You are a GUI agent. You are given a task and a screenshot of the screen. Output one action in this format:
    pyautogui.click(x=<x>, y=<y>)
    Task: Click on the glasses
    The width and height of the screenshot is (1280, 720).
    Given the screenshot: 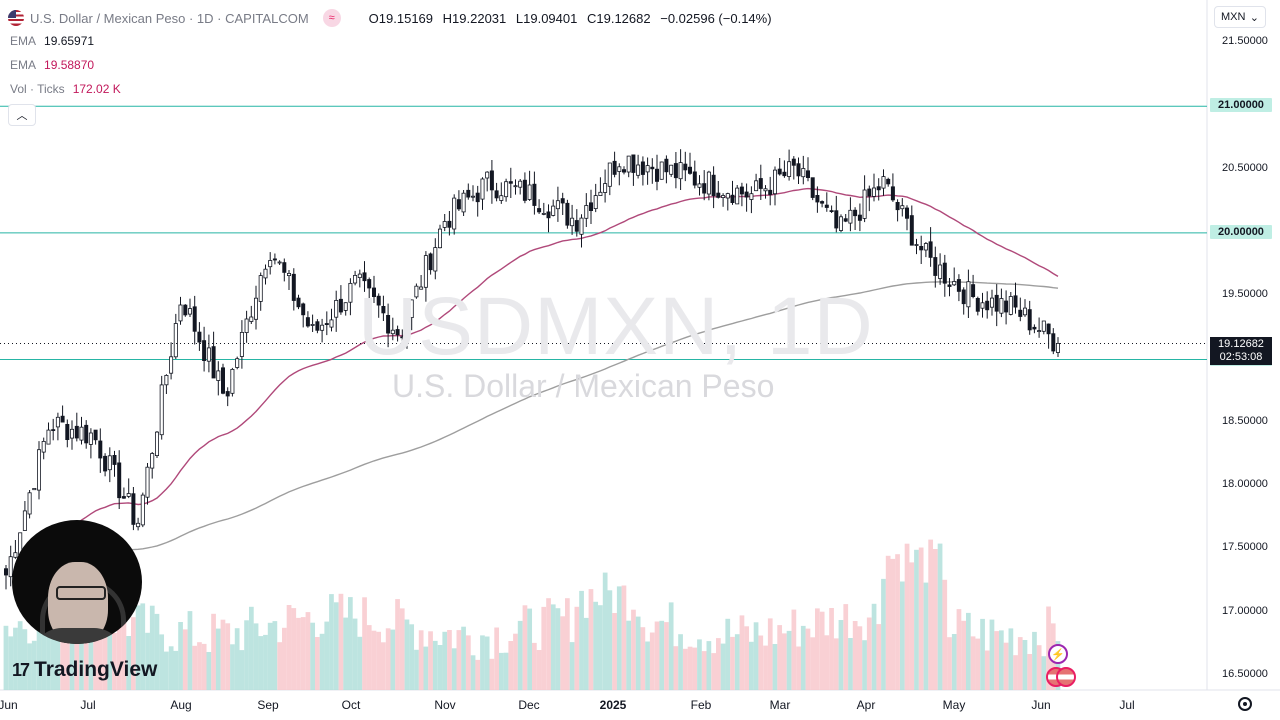 What is the action you would take?
    pyautogui.click(x=81, y=593)
    